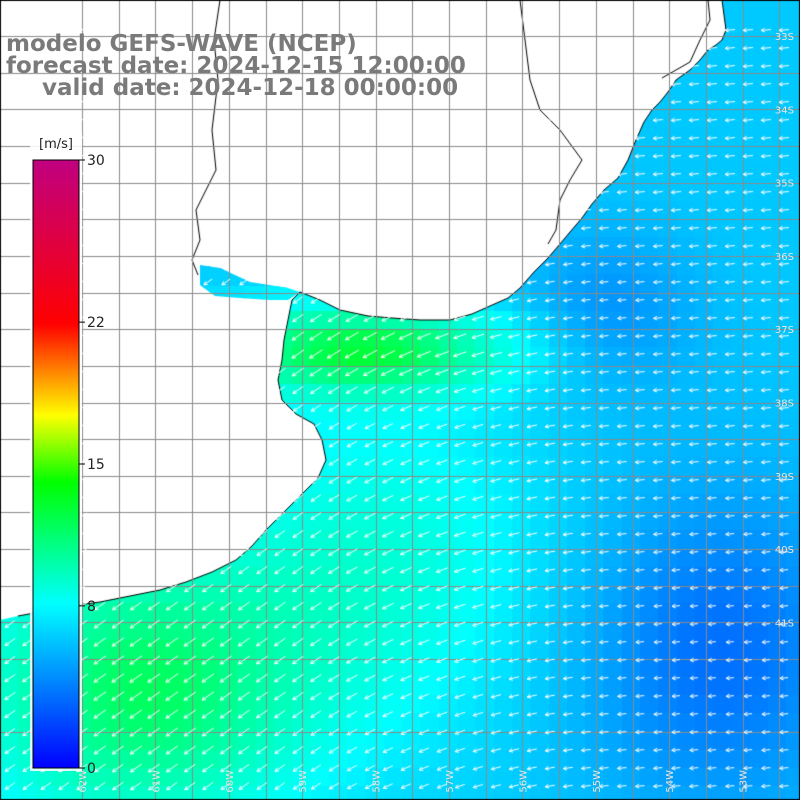  What do you see at coordinates (250, 88) in the screenshot?
I see `title-valid-date: valid date: 2024-12-18 00:00:00` at bounding box center [250, 88].